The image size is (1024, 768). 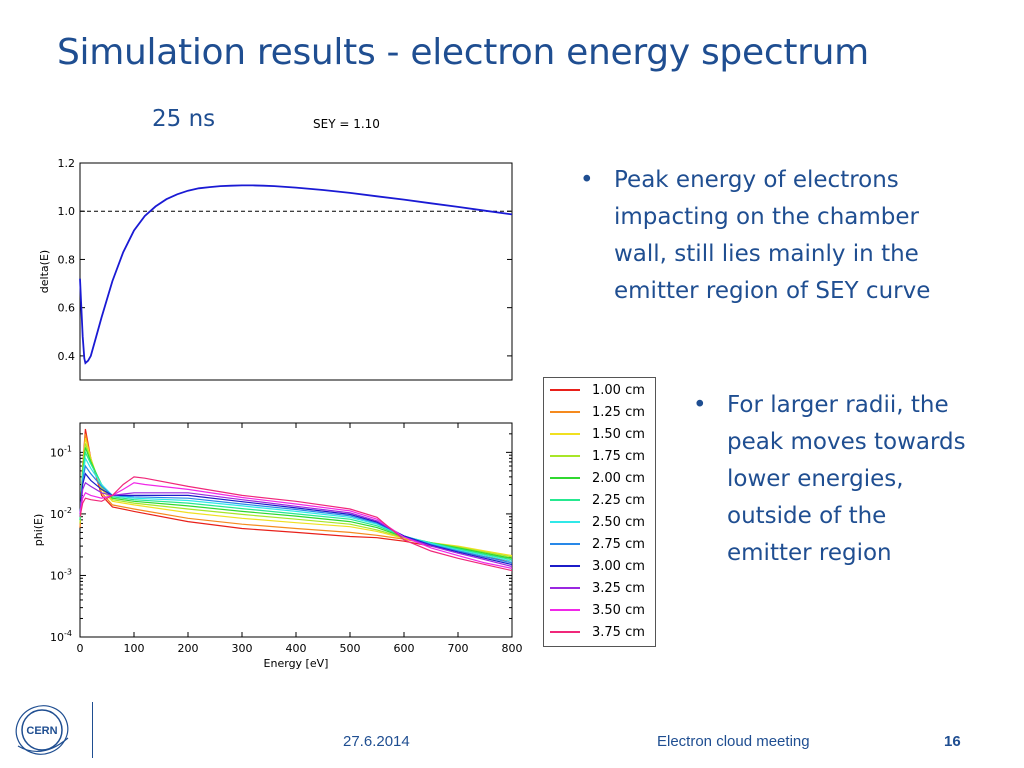 I want to click on footer-page-number: 16, so click(x=952, y=741).